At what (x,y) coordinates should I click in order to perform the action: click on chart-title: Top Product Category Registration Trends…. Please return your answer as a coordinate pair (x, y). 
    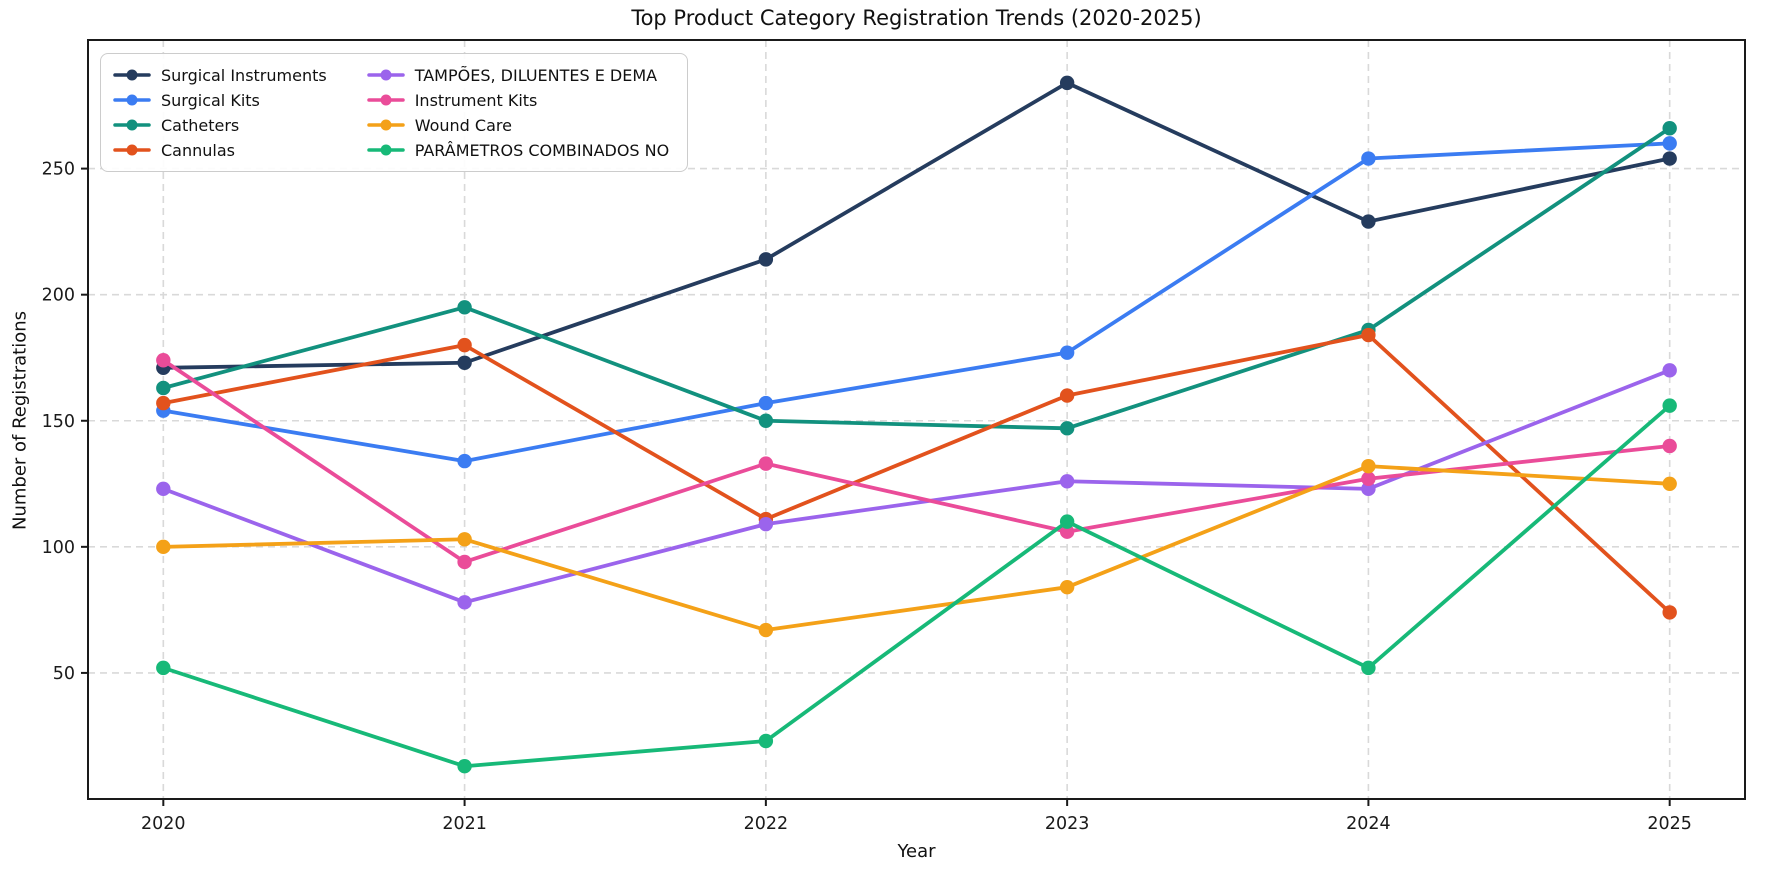
    Looking at the image, I should click on (916, 18).